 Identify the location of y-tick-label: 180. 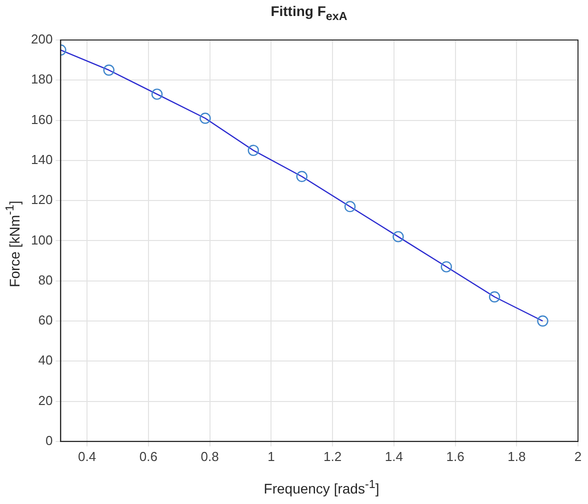
(41, 79).